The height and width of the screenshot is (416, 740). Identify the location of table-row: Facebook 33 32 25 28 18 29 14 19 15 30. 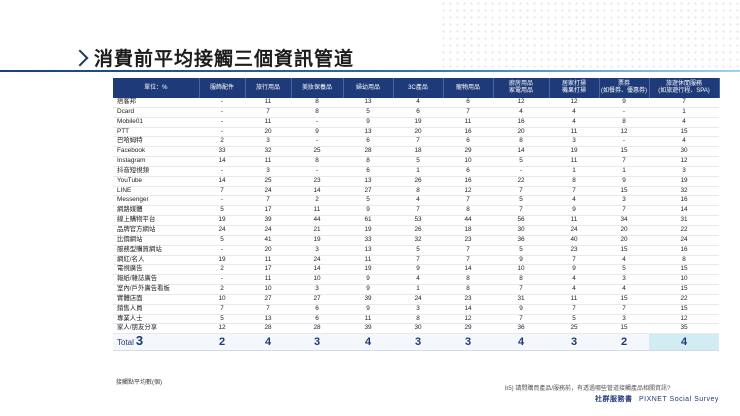
(416, 152).